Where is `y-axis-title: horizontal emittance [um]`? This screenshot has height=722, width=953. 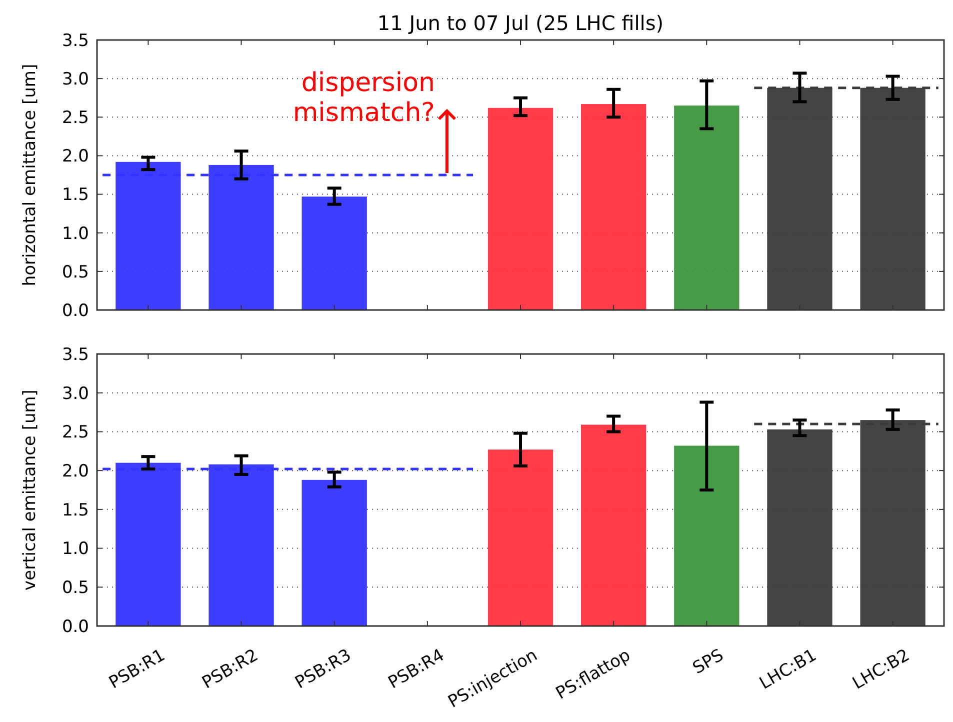
y-axis-title: horizontal emittance [um] is located at coordinates (30, 175).